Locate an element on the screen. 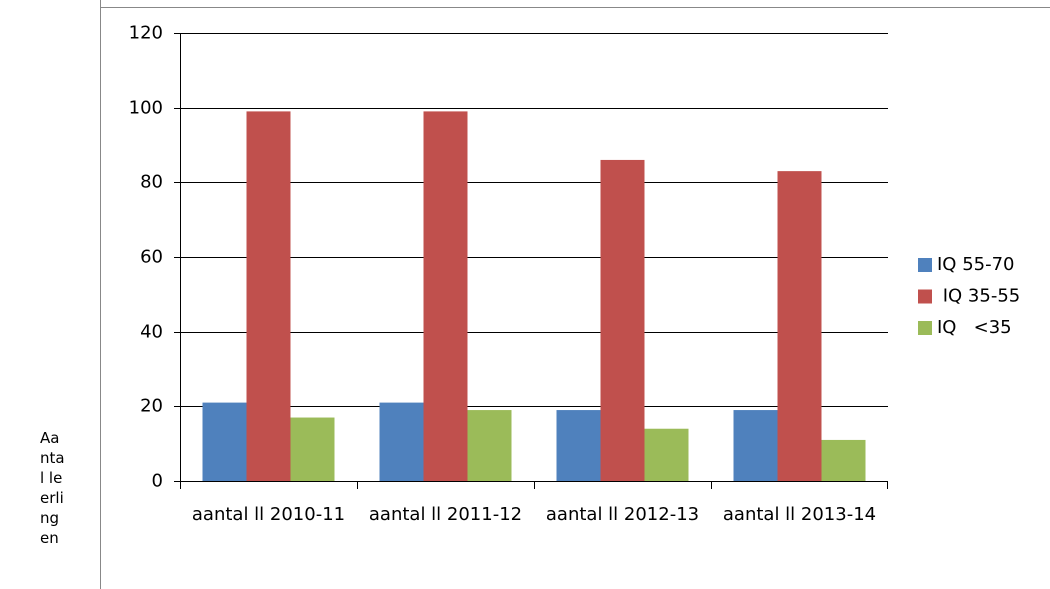 This screenshot has height=589, width=1050. x-tick-label: aantal ll 2010-11 is located at coordinates (268, 514).